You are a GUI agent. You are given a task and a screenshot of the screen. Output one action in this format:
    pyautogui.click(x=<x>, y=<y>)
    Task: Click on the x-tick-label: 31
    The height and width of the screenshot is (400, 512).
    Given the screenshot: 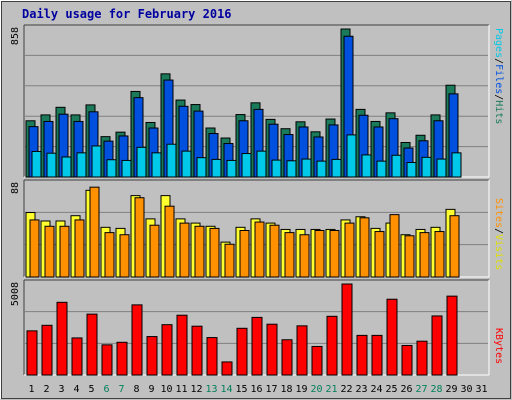 What is the action you would take?
    pyautogui.click(x=481, y=389)
    